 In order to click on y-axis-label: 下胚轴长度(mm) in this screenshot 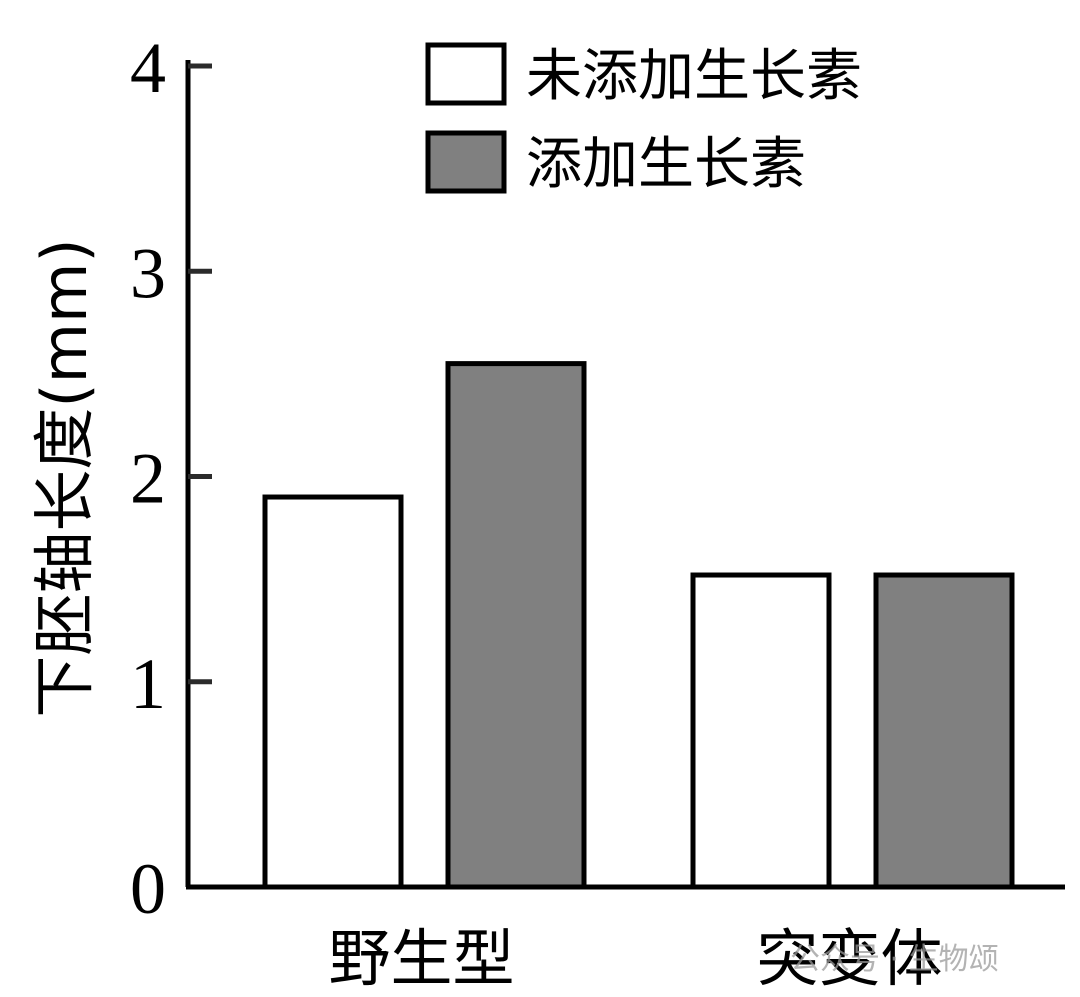, I will do `click(64, 477)`.